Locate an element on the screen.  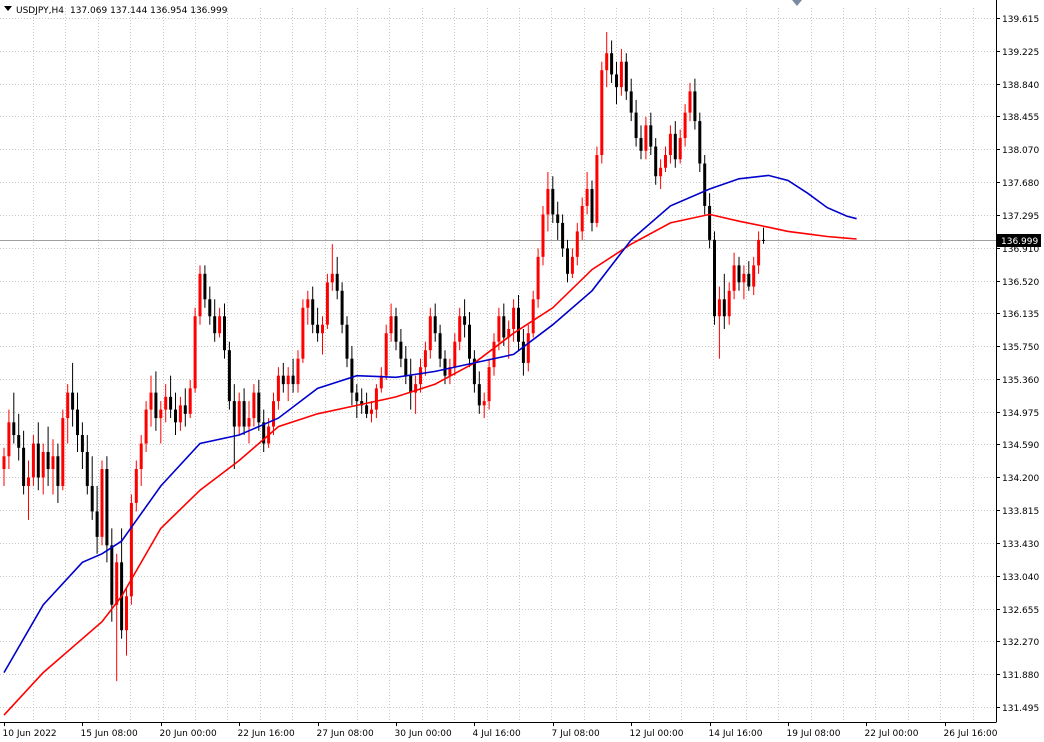
x-tick-label: 14 Jul 16:00 is located at coordinates (736, 734).